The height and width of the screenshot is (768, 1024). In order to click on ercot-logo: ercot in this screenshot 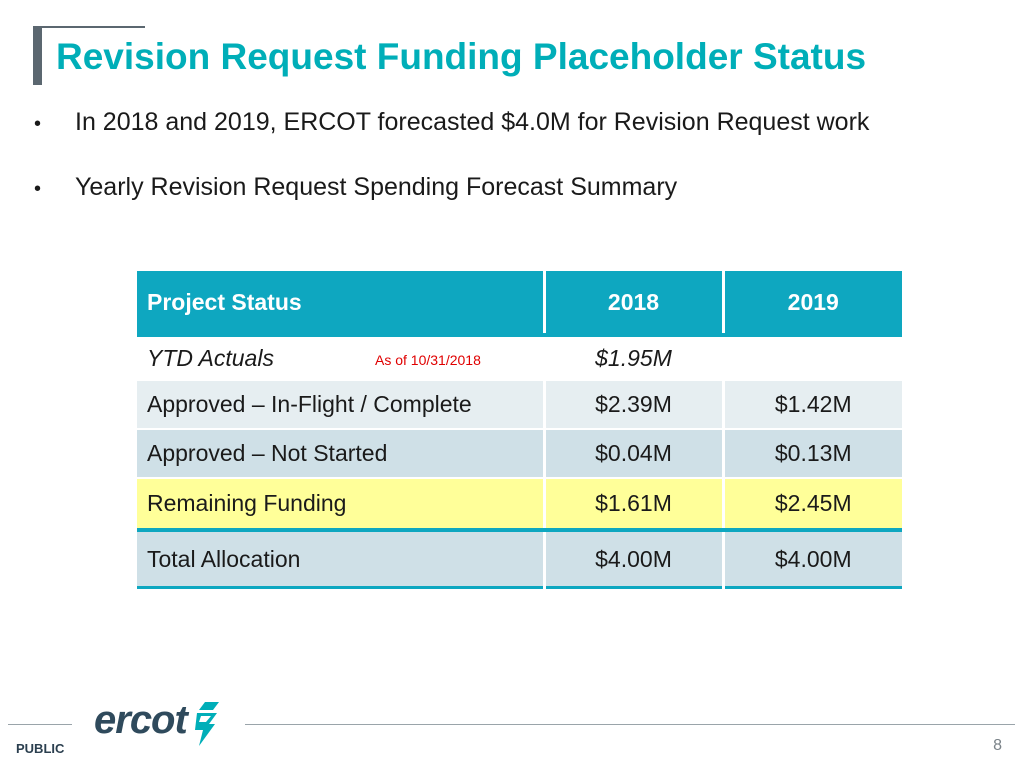, I will do `click(157, 725)`.